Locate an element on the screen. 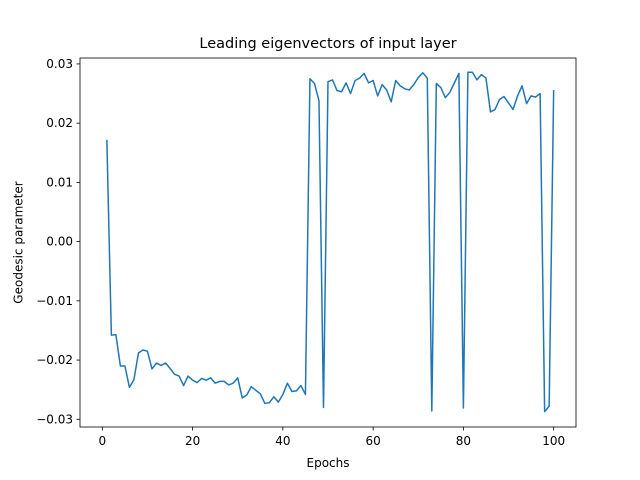 The width and height of the screenshot is (640, 480). x-tick-label: 80 is located at coordinates (463, 441).